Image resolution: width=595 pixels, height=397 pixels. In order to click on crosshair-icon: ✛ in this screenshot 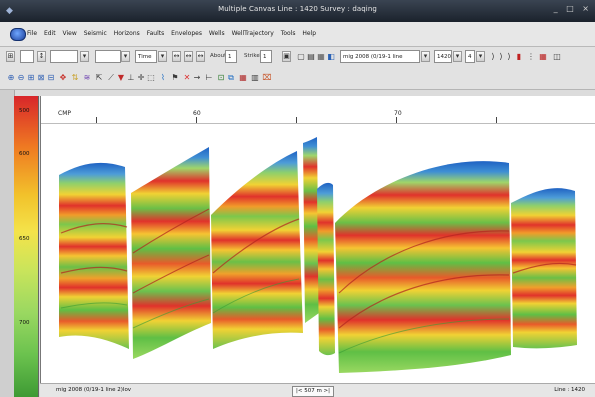, I will do `click(141, 77)`.